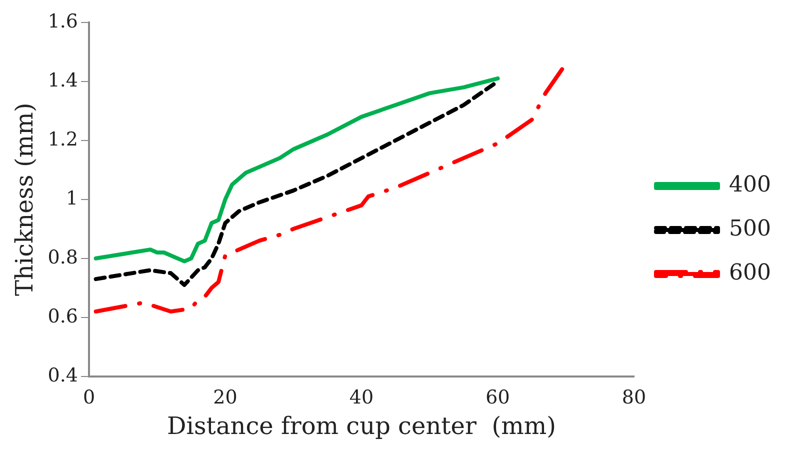  I want to click on x-tick-label: 0, so click(89, 397).